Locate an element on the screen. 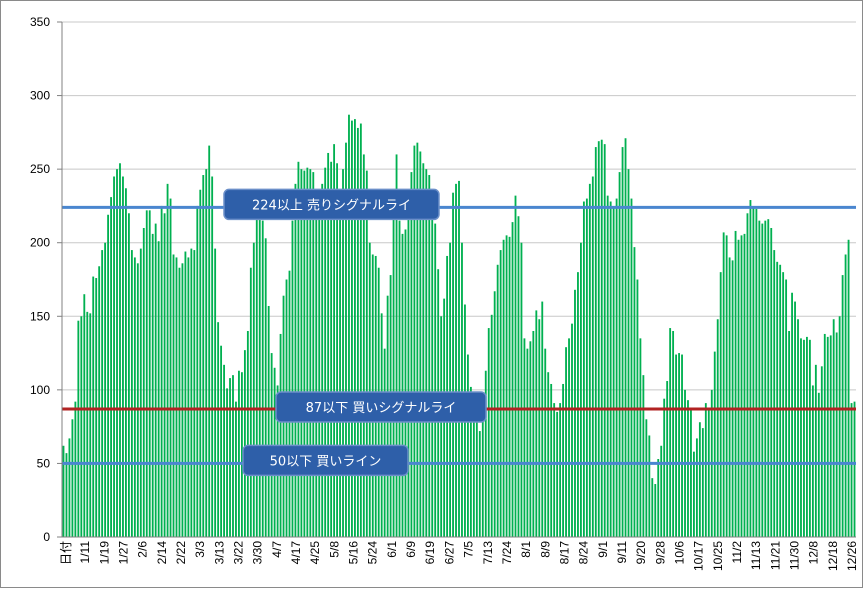 The width and height of the screenshot is (863, 589). x-tick-label: 12/26 is located at coordinates (852, 556).